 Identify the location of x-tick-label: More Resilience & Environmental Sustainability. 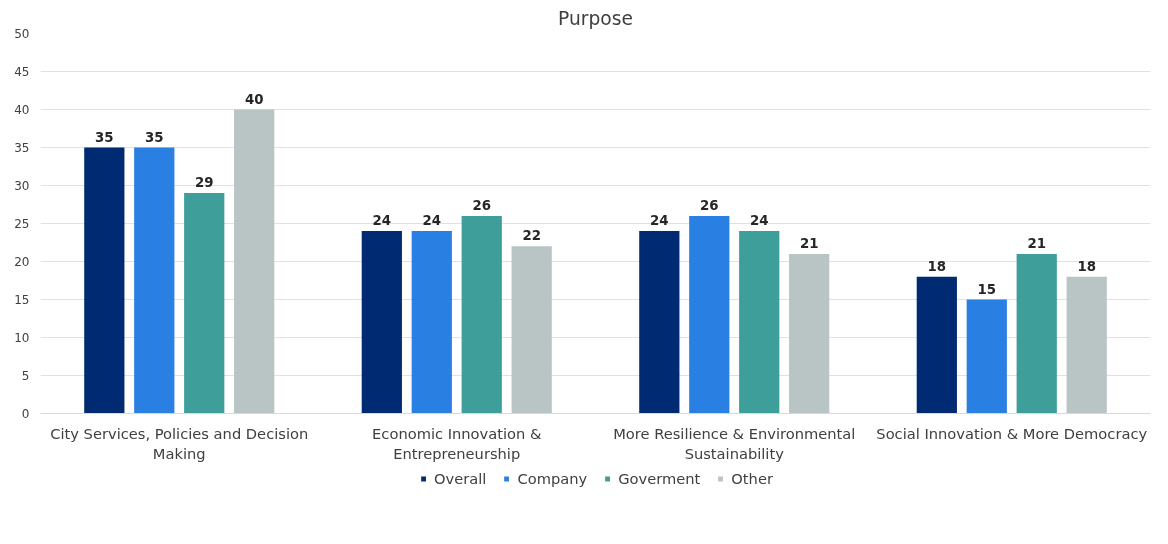
(734, 443).